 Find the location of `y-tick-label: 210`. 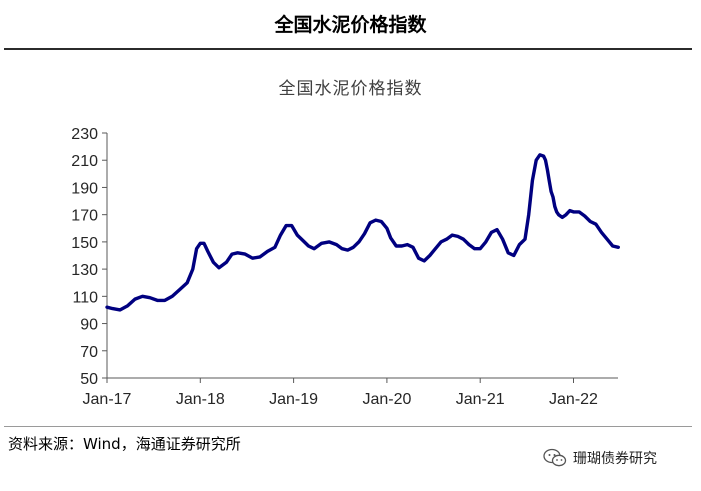

y-tick-label: 210 is located at coordinates (84, 161).